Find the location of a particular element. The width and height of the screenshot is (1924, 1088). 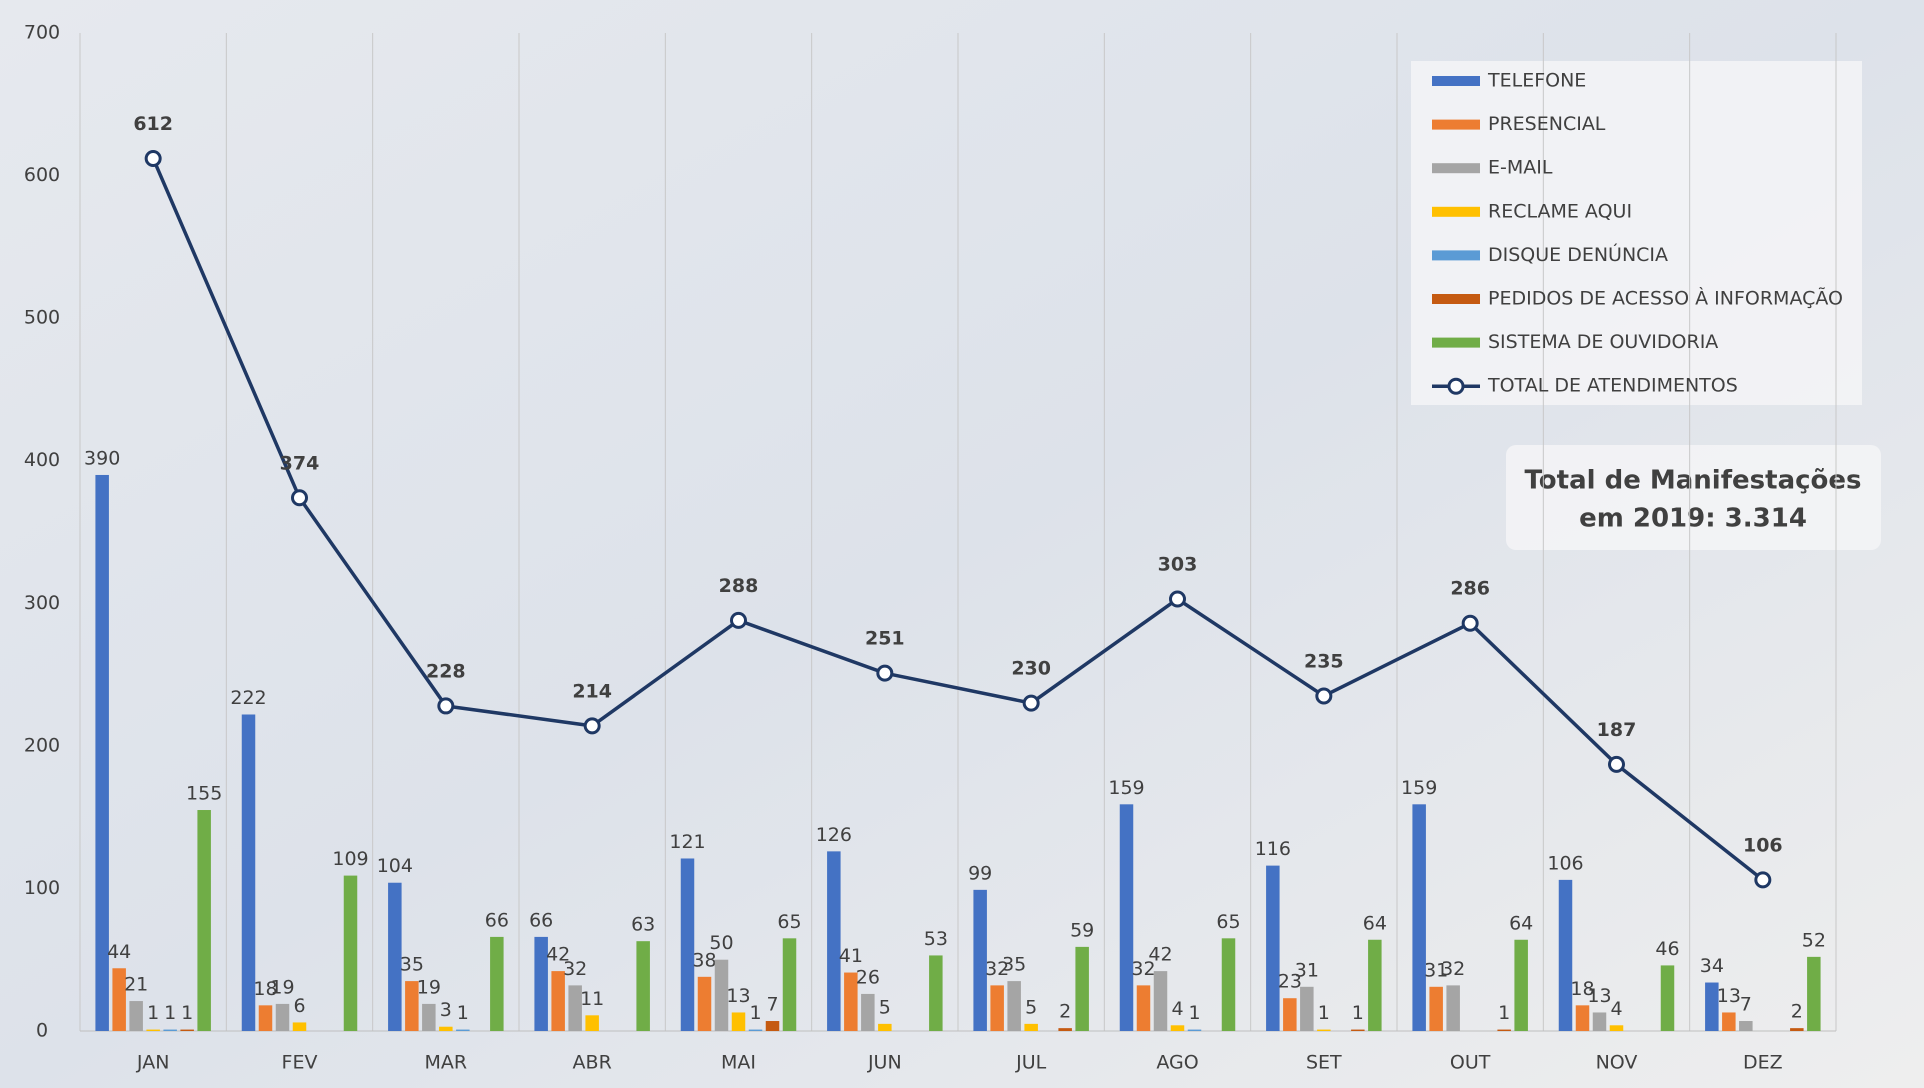

bar-label: 4 is located at coordinates (1616, 1009).